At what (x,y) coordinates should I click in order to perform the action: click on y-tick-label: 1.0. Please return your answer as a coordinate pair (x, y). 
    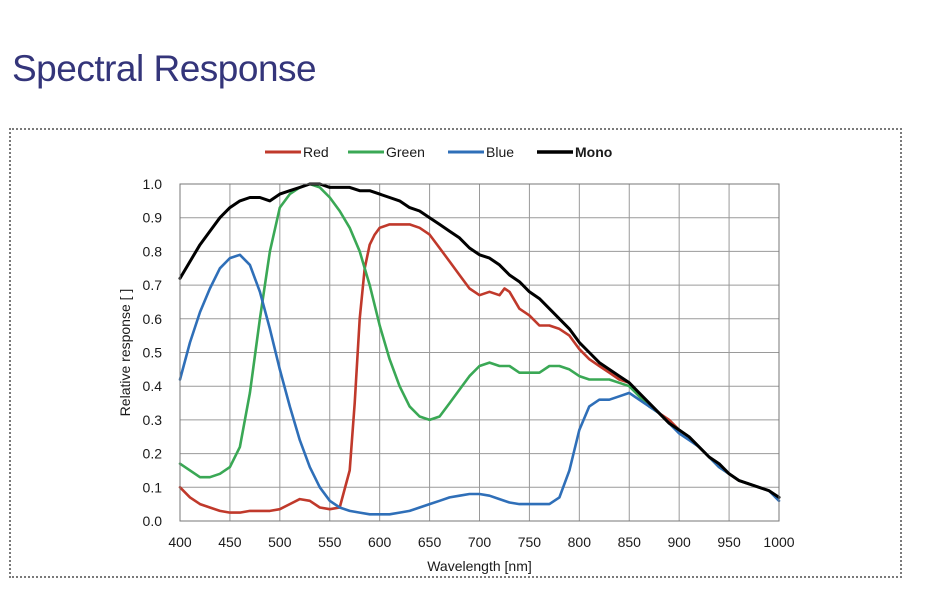
    Looking at the image, I should click on (153, 184).